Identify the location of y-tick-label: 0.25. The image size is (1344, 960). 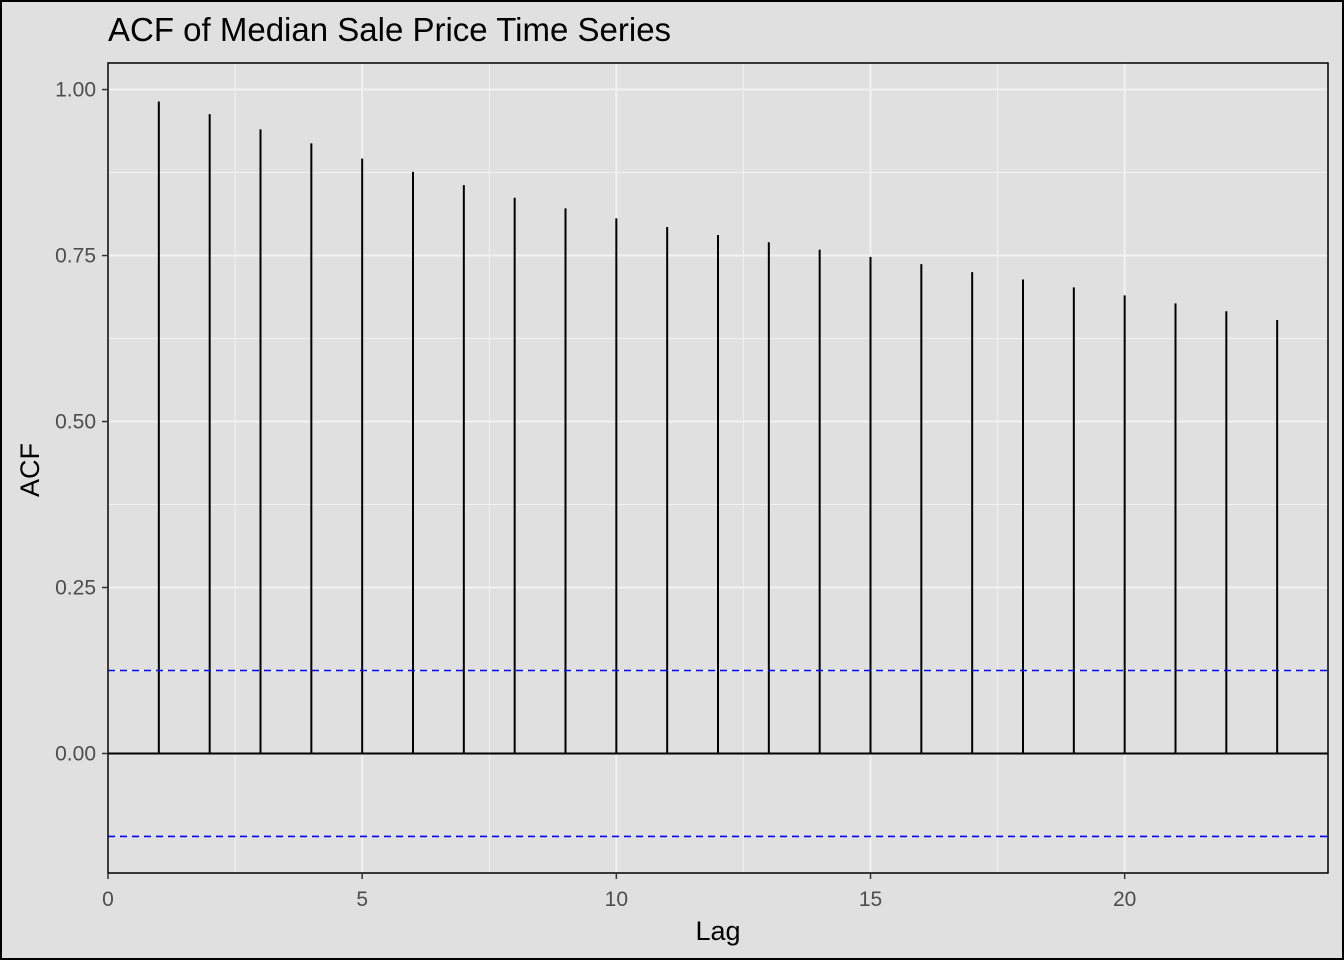
(75, 588).